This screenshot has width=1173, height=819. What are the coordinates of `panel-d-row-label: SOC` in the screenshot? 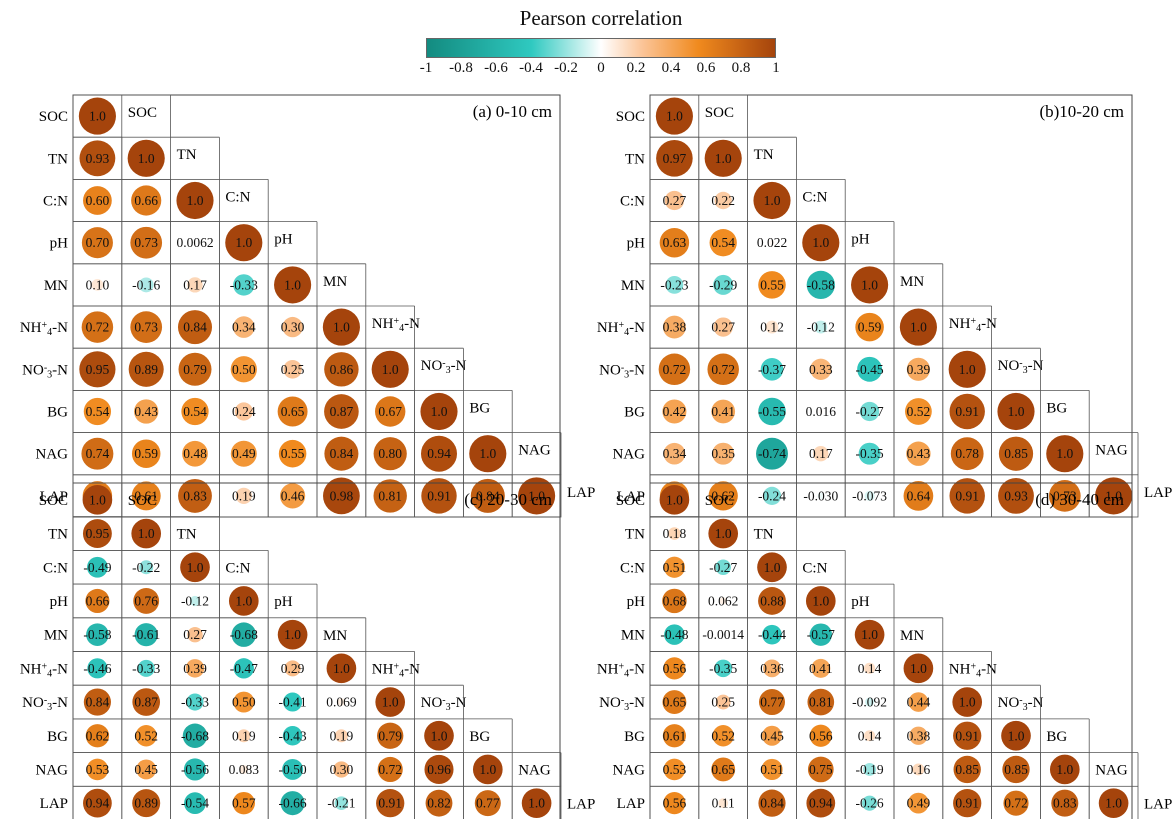 It's located at (630, 501).